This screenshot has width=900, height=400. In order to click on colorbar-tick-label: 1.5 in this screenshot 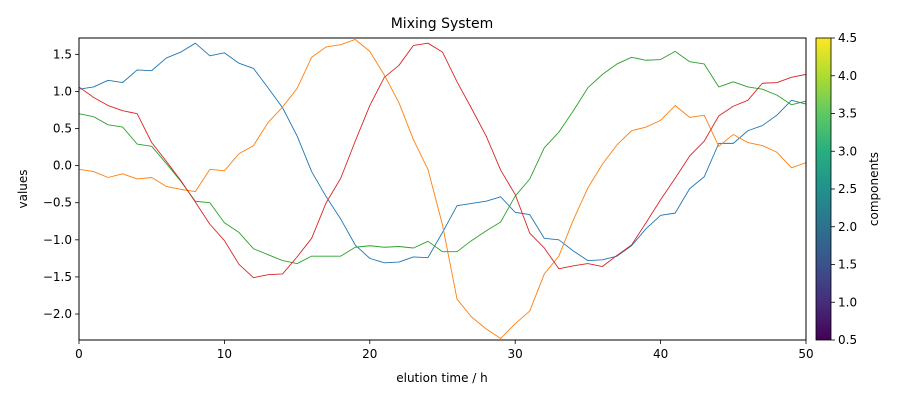, I will do `click(847, 265)`.